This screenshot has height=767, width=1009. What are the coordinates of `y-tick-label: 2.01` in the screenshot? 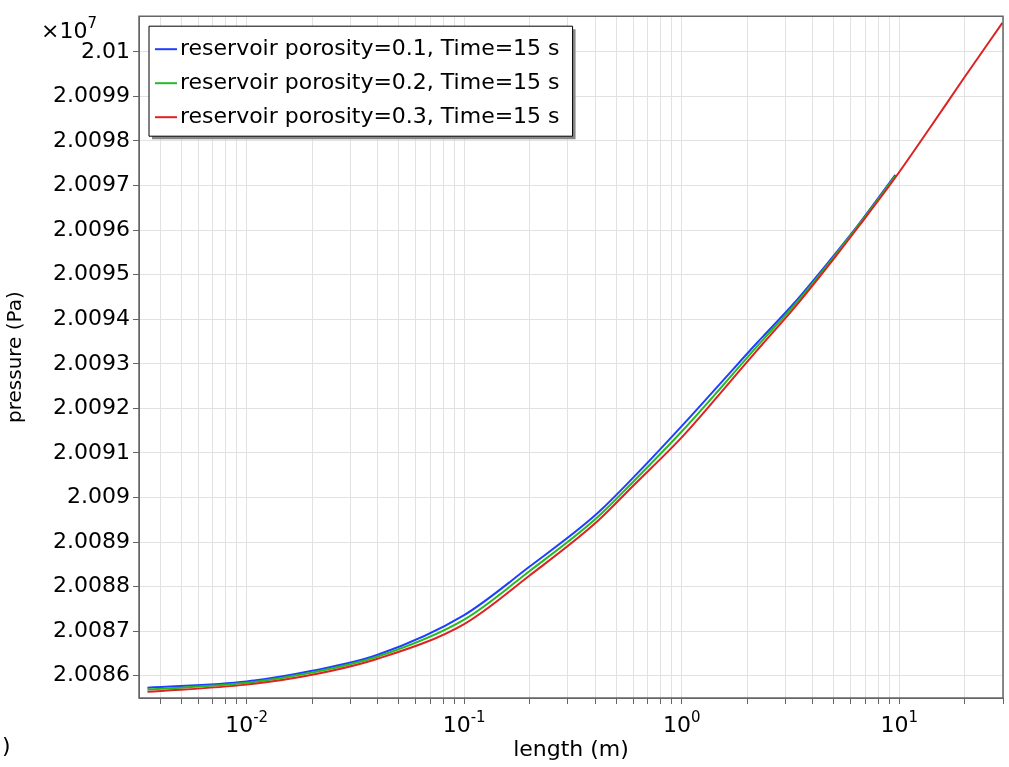 It's located at (105, 50).